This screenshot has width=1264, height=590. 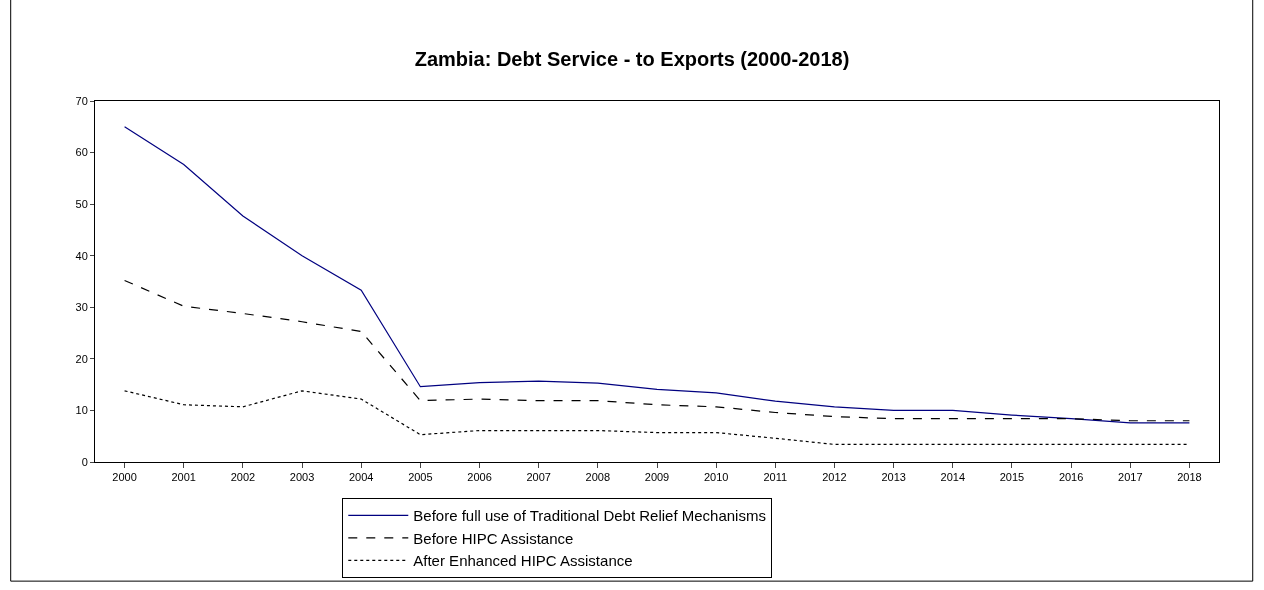 What do you see at coordinates (1130, 477) in the screenshot?
I see `x-tick-label: 2017` at bounding box center [1130, 477].